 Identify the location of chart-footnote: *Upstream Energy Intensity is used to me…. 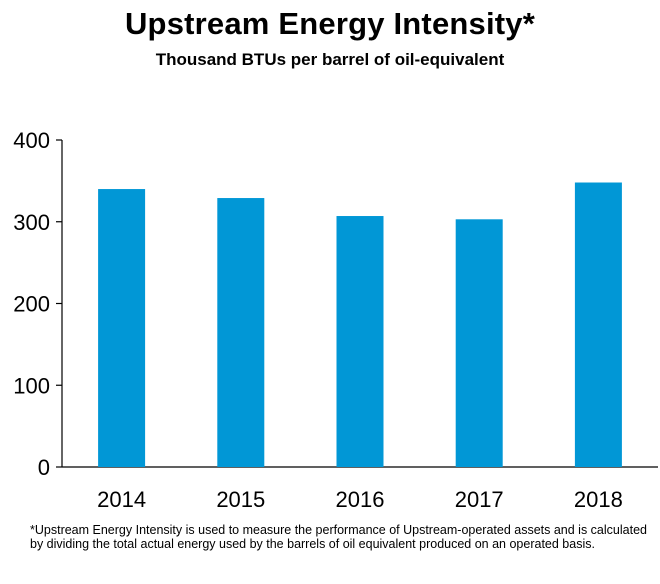
(338, 537).